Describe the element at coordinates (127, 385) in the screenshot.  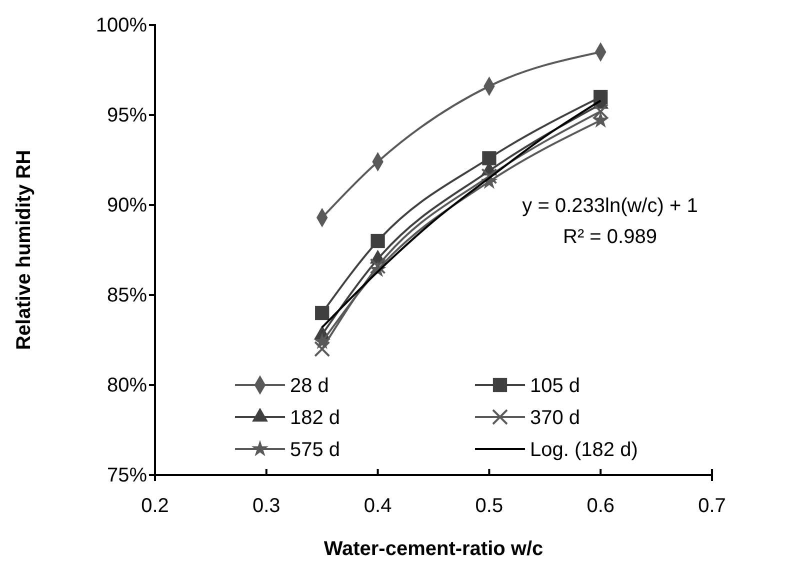
I see `y-tick-label: 80%` at that location.